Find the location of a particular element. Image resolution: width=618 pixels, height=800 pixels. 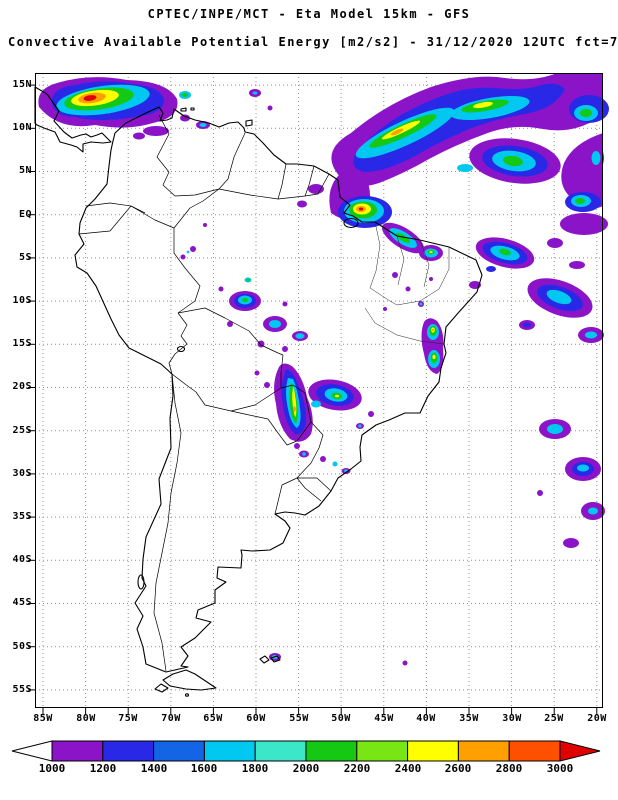

lon-label: 25W is located at coordinates (554, 718).